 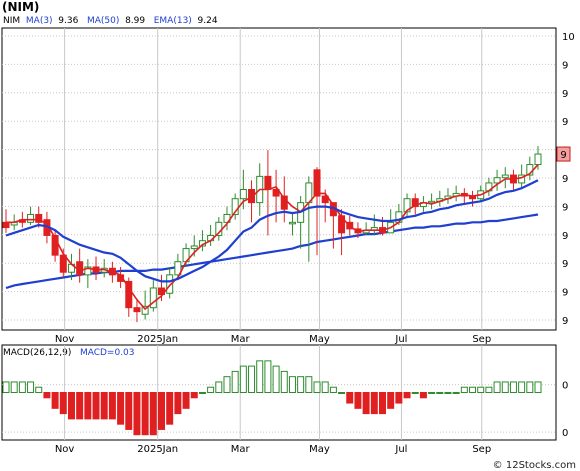 I want to click on macd-x-tick-label: Nov, so click(x=65, y=449).